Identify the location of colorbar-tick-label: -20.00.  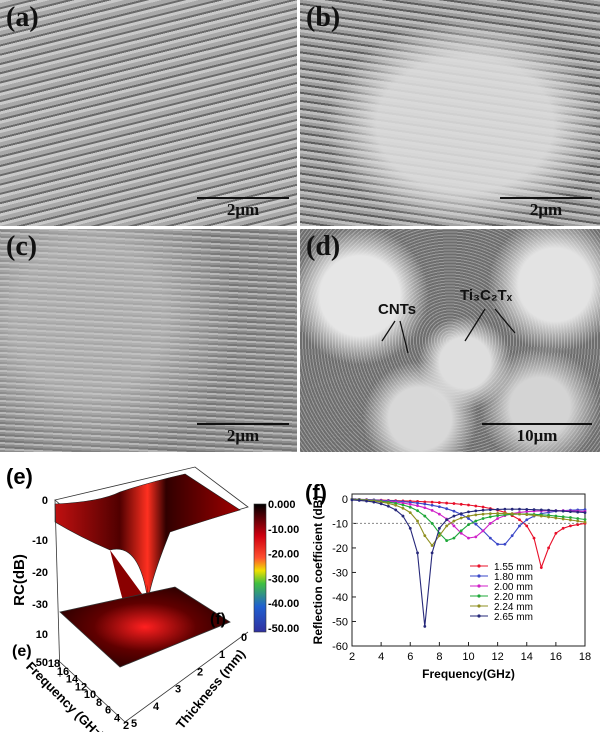
(283, 555).